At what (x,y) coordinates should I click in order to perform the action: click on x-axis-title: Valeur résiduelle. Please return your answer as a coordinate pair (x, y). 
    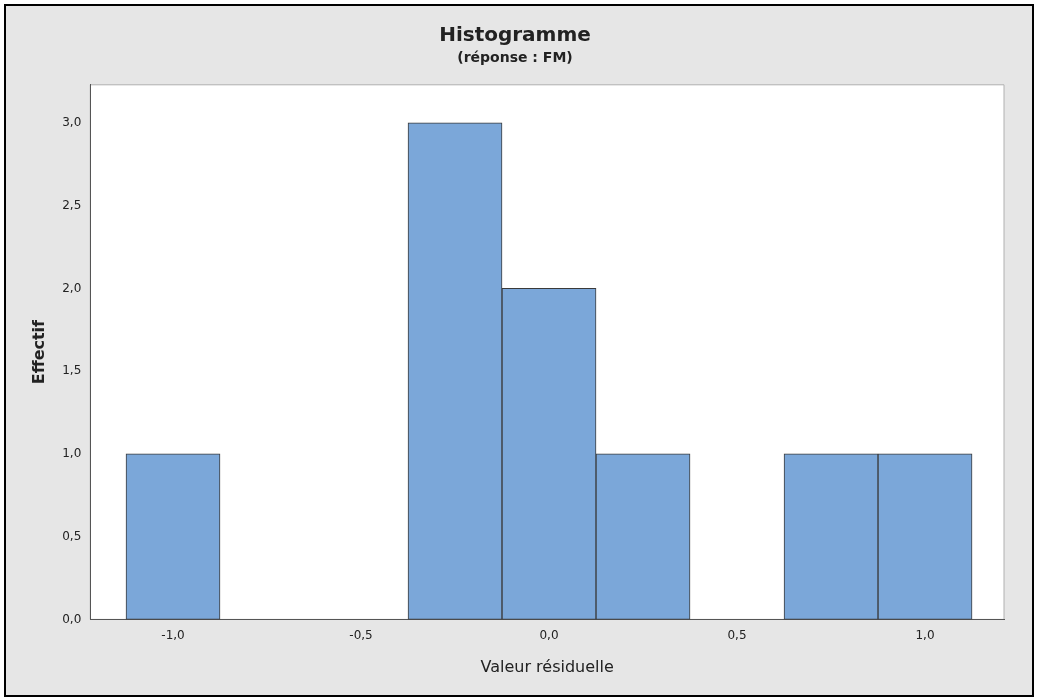
    Looking at the image, I should click on (547, 666).